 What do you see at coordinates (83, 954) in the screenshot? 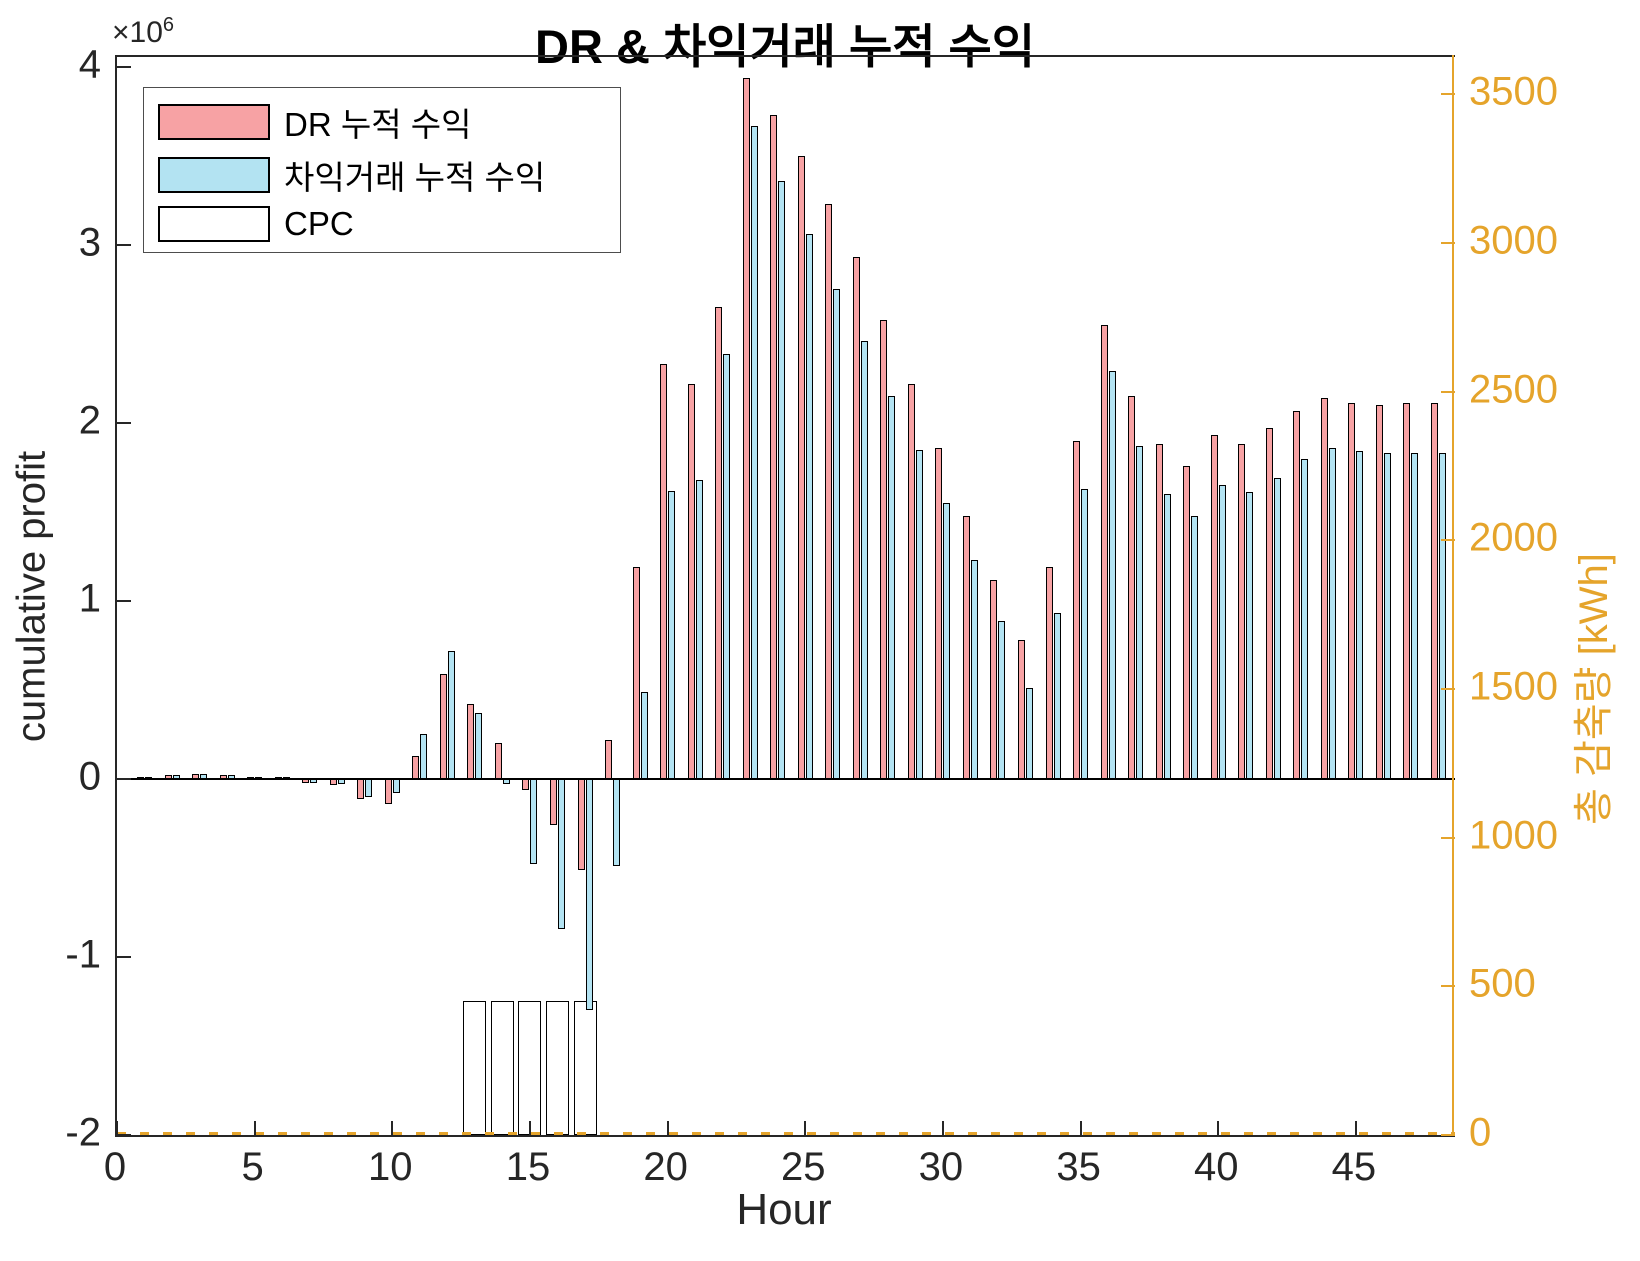
I see `y-left-tick-label: -1` at bounding box center [83, 954].